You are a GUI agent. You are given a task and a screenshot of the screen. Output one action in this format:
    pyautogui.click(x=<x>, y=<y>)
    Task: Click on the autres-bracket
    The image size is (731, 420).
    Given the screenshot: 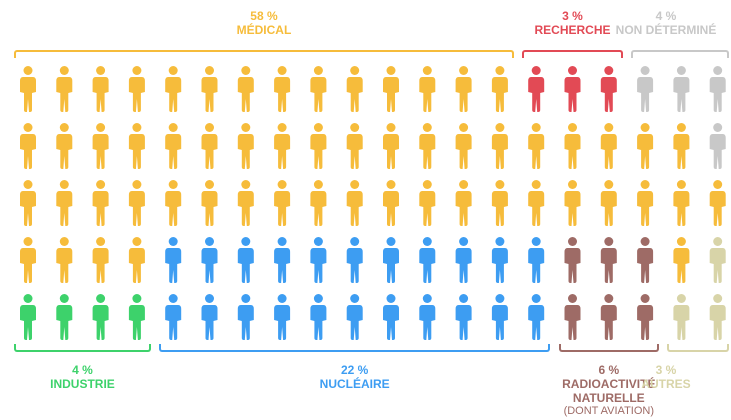 What is the action you would take?
    pyautogui.click(x=698, y=348)
    